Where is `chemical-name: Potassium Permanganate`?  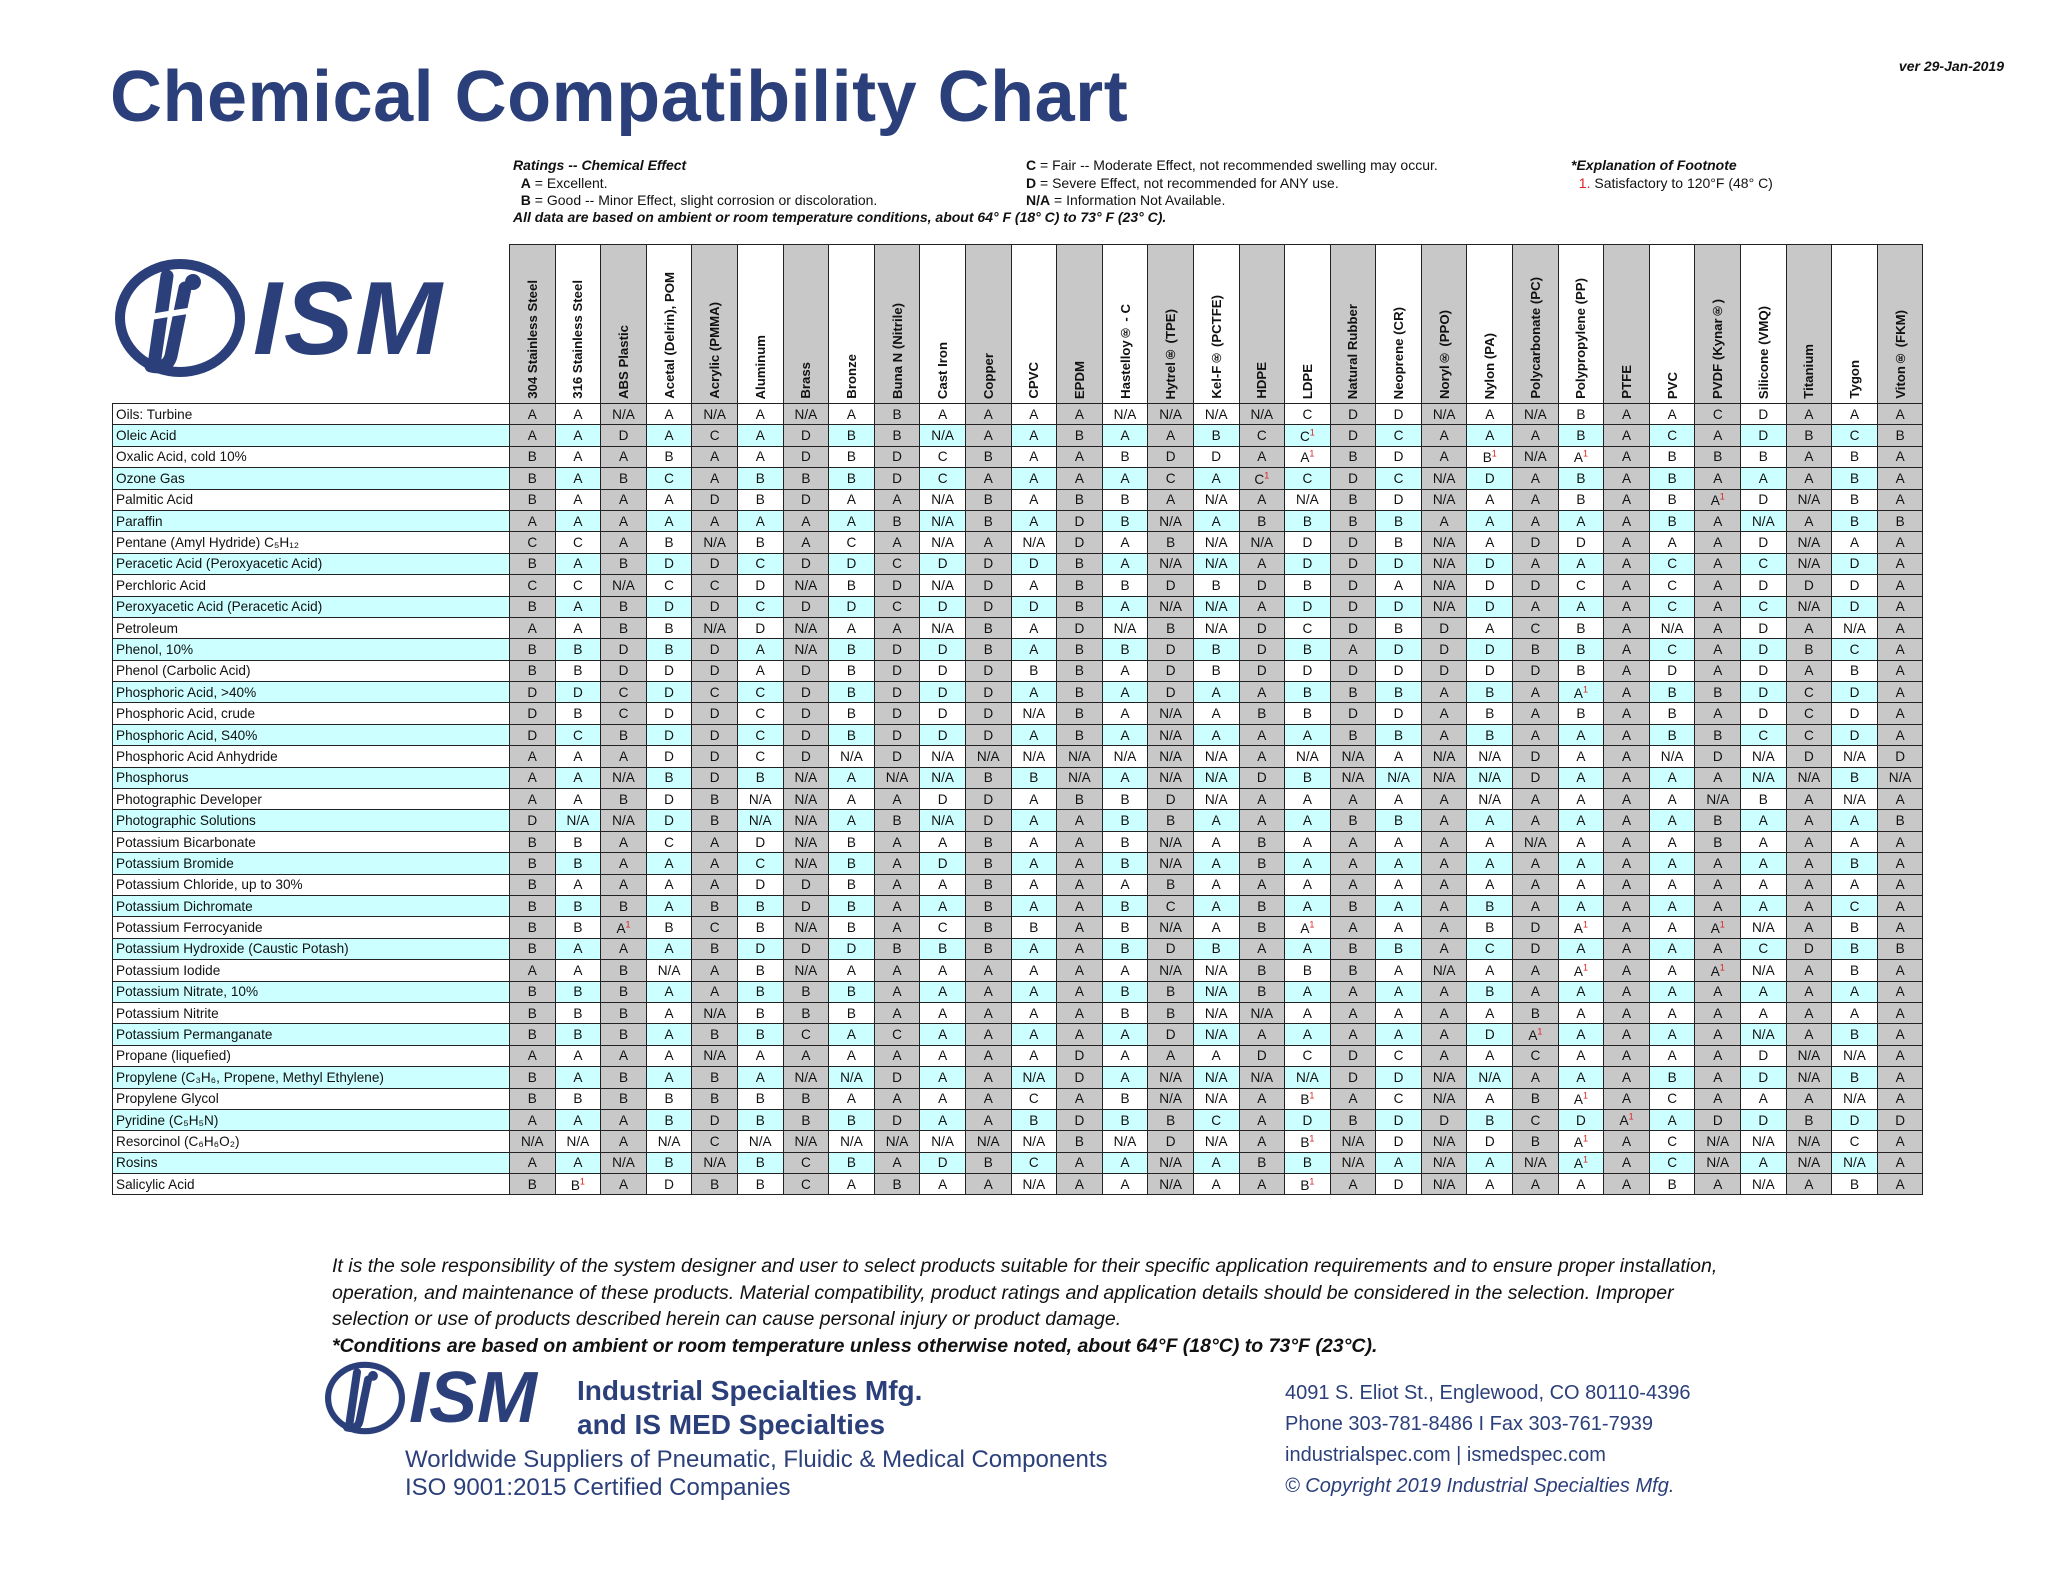
chemical-name: Potassium Permanganate is located at coordinates (311, 1034).